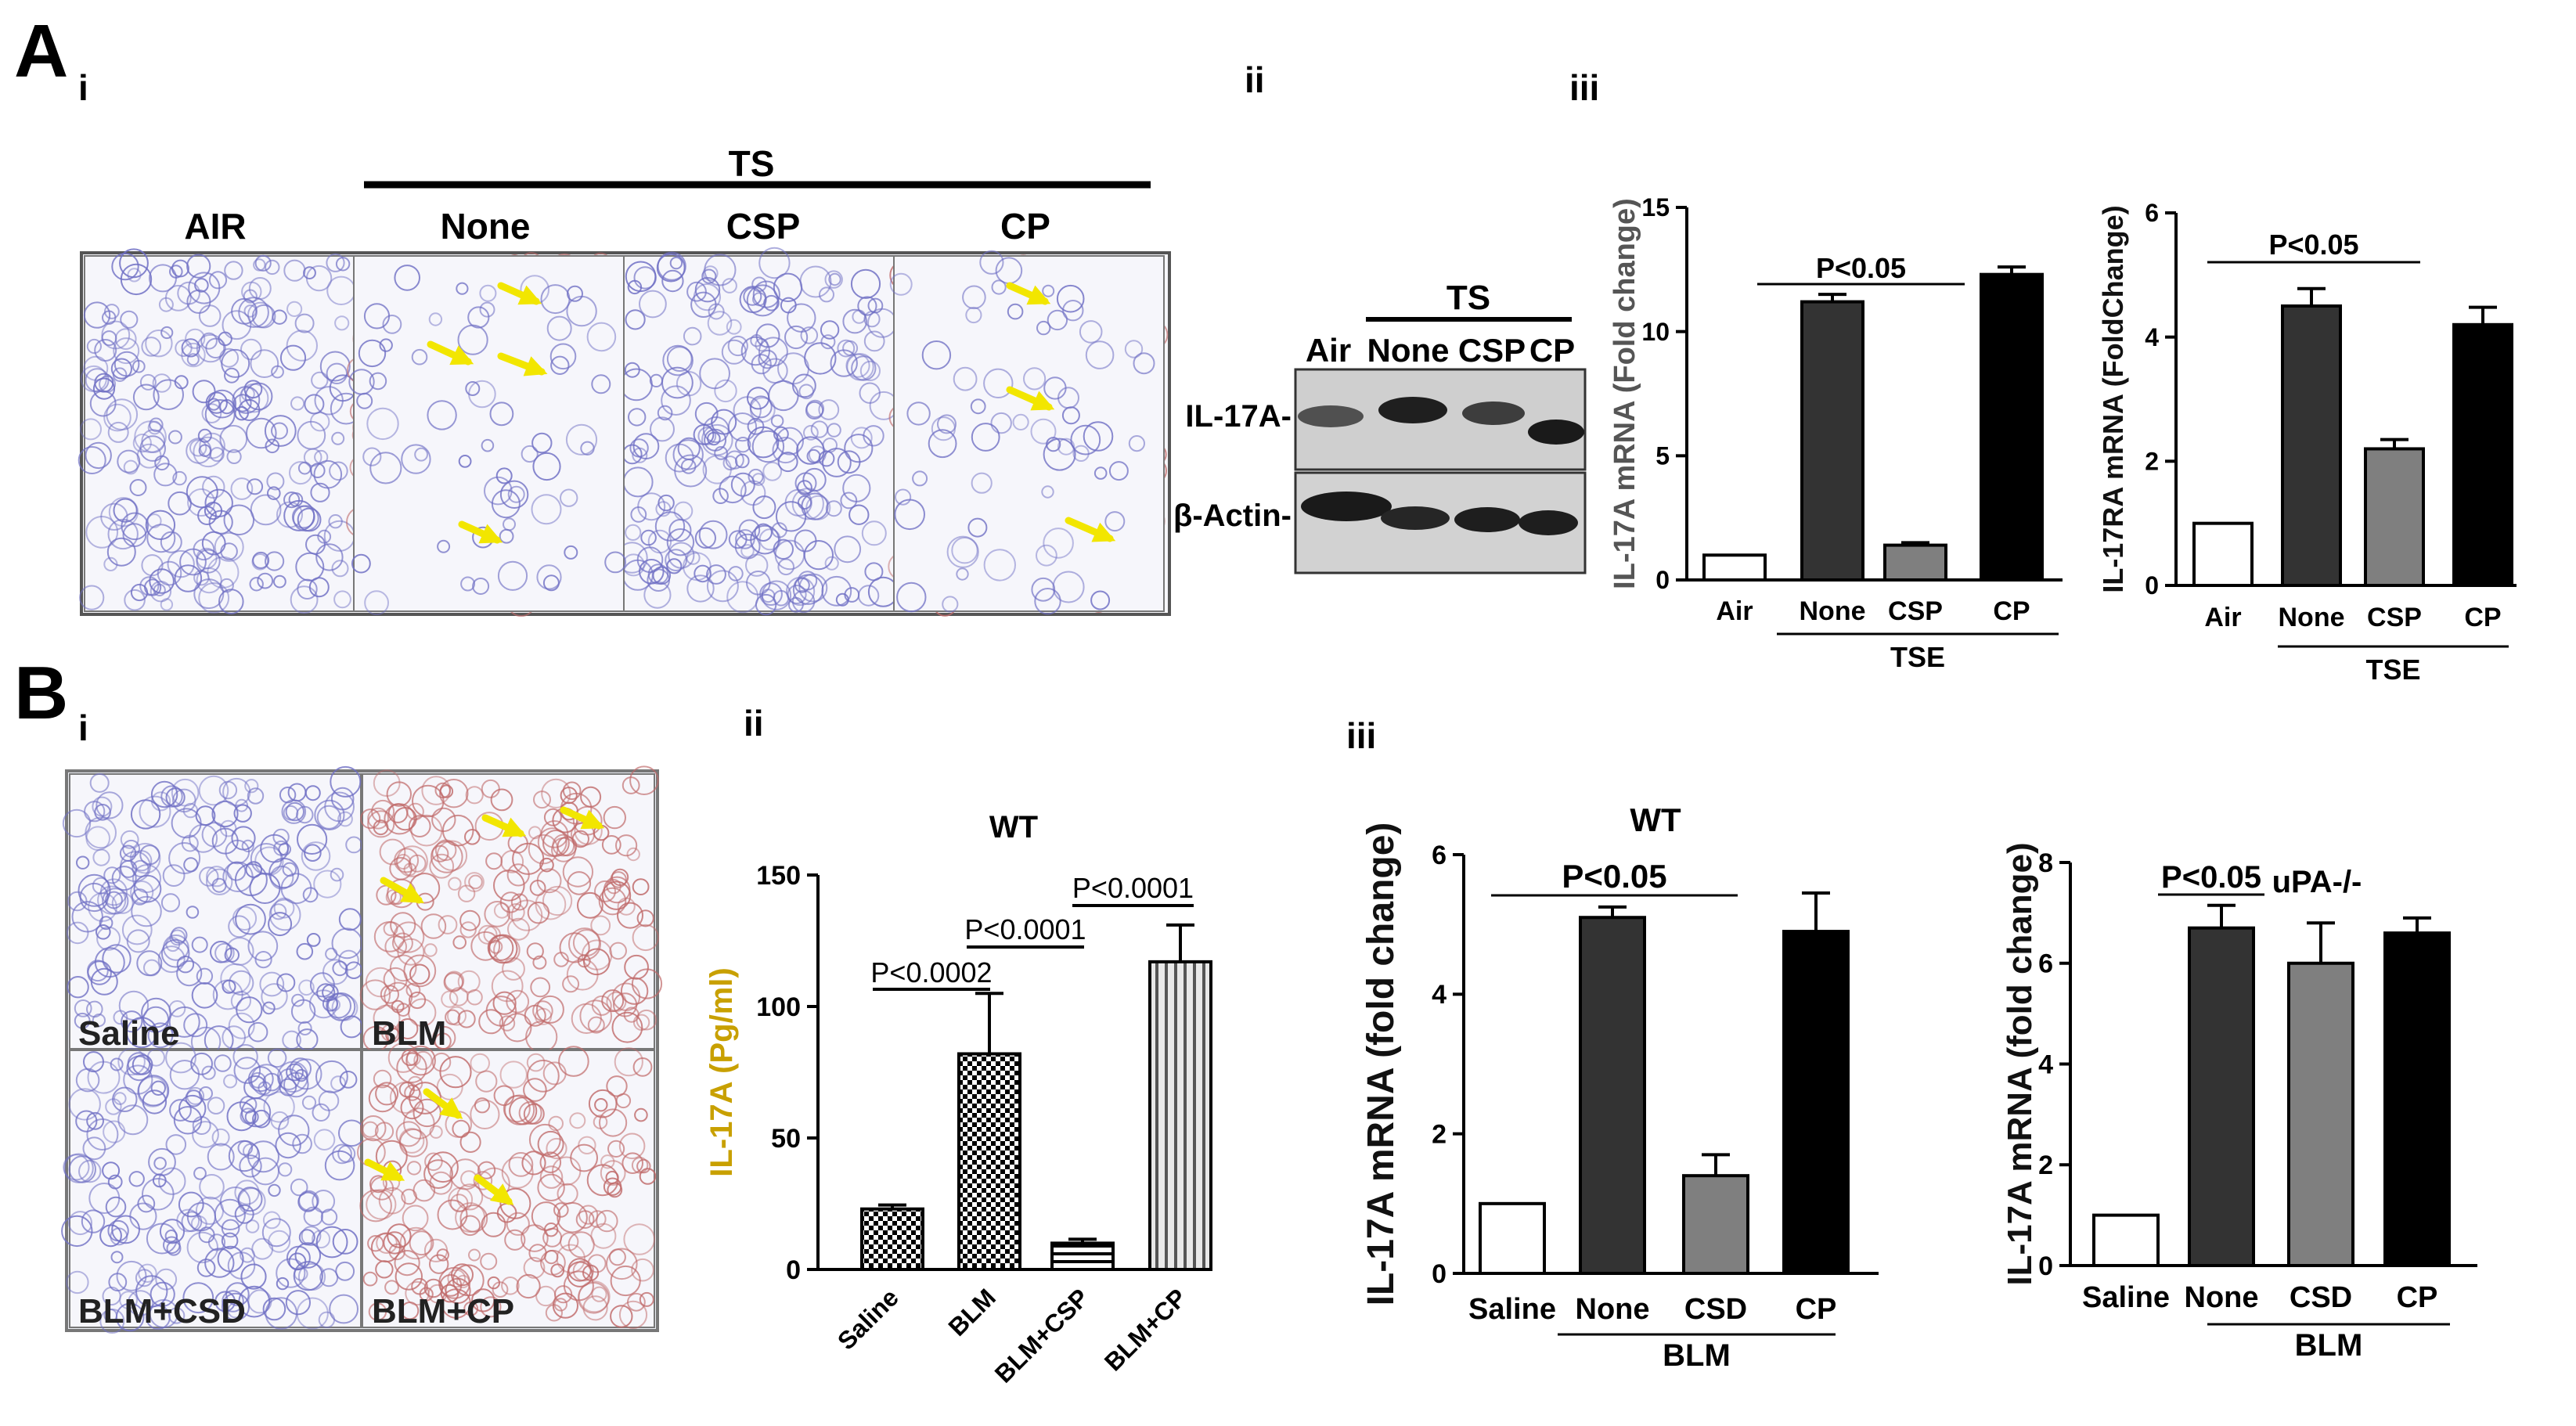 The image size is (2576, 1426). Describe the element at coordinates (1715, 1224) in the screenshot. I see `bar-csd` at that location.